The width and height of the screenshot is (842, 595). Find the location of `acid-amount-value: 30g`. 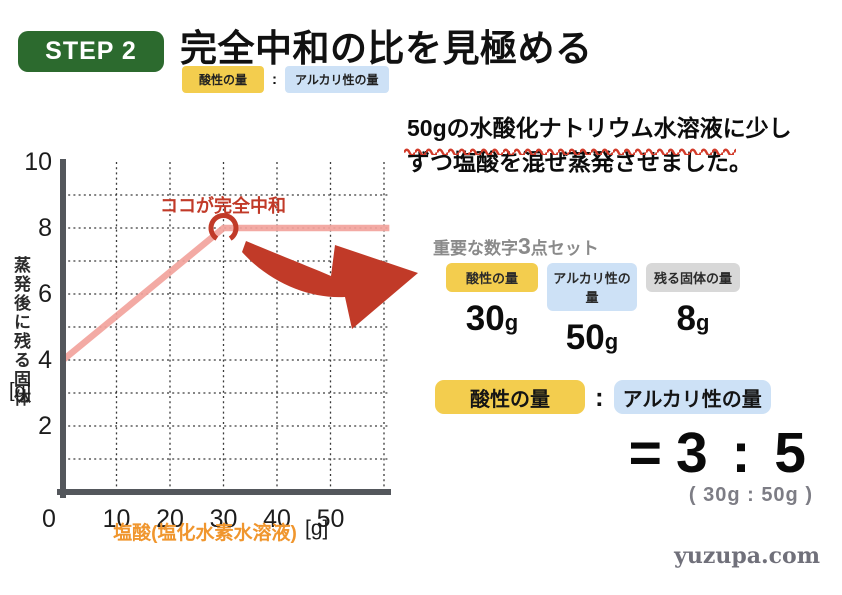

acid-amount-value: 30g is located at coordinates (492, 319).